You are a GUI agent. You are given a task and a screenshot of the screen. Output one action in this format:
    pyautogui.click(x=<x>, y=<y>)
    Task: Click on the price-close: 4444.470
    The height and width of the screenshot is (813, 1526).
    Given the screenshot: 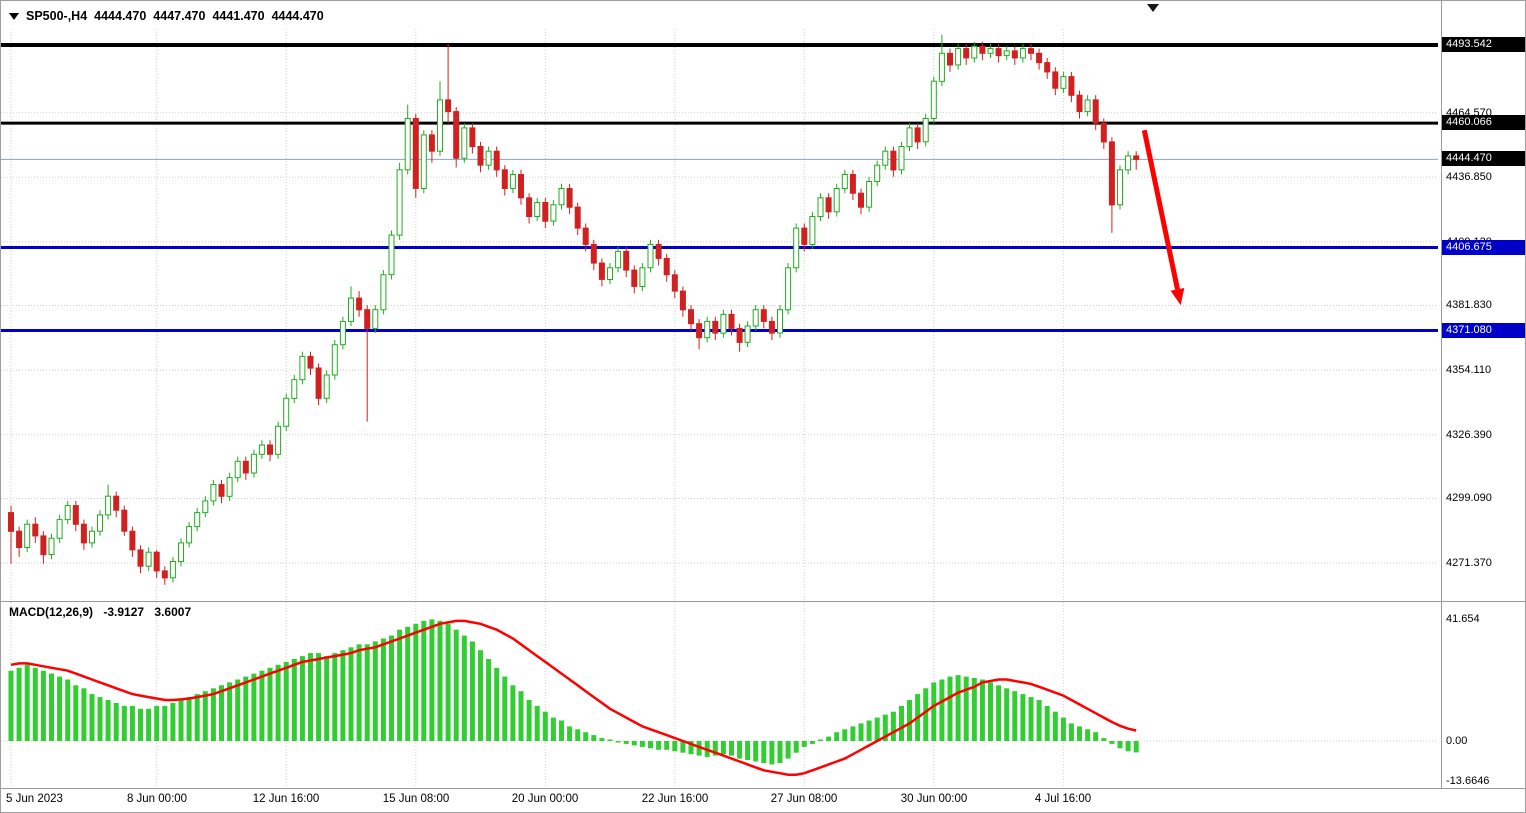 What is the action you would take?
    pyautogui.click(x=297, y=16)
    